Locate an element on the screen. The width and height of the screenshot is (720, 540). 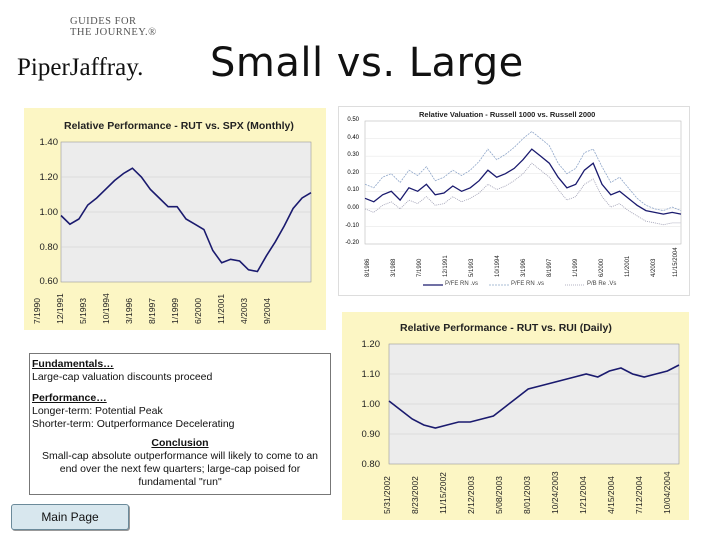
x-tick: 9/2004 is located at coordinates (267, 311).